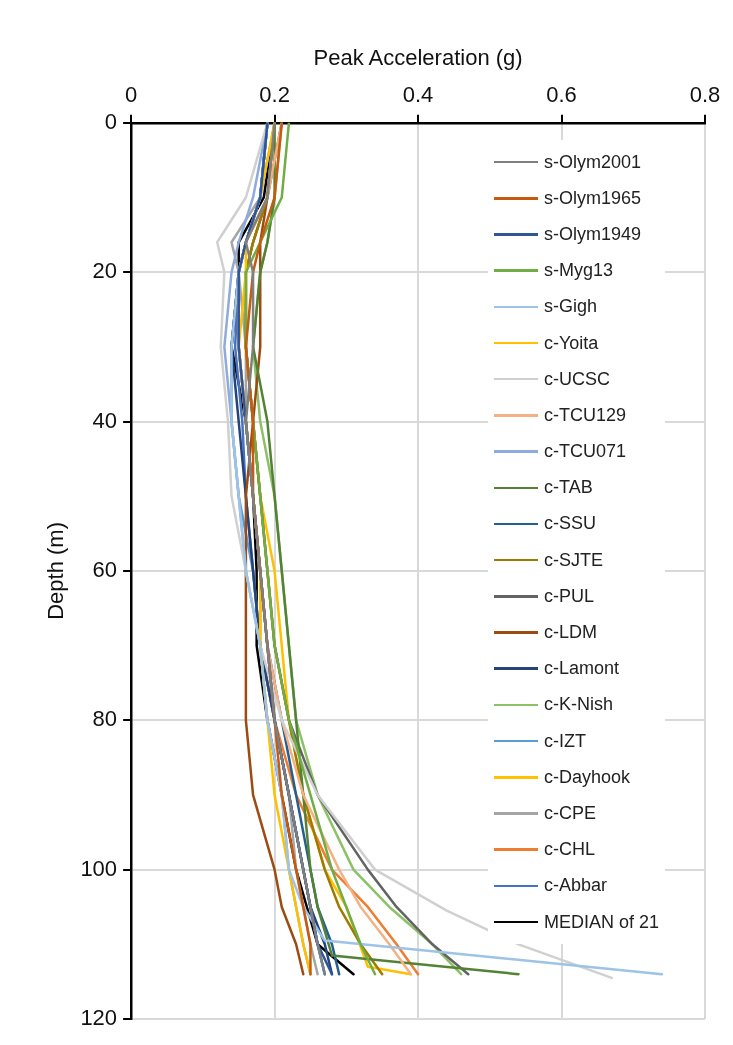 The width and height of the screenshot is (733, 1045). What do you see at coordinates (585, 415) in the screenshot?
I see `legend-label: c-TCU129` at bounding box center [585, 415].